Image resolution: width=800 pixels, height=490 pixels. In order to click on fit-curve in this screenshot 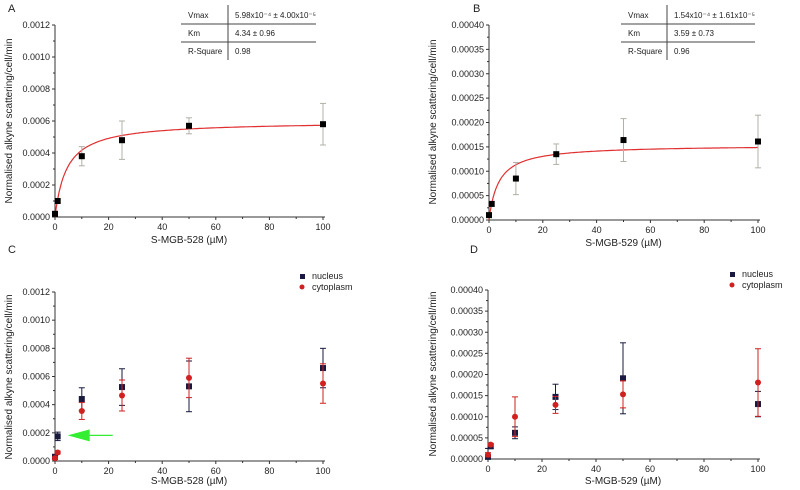, I will do `click(188, 171)`.